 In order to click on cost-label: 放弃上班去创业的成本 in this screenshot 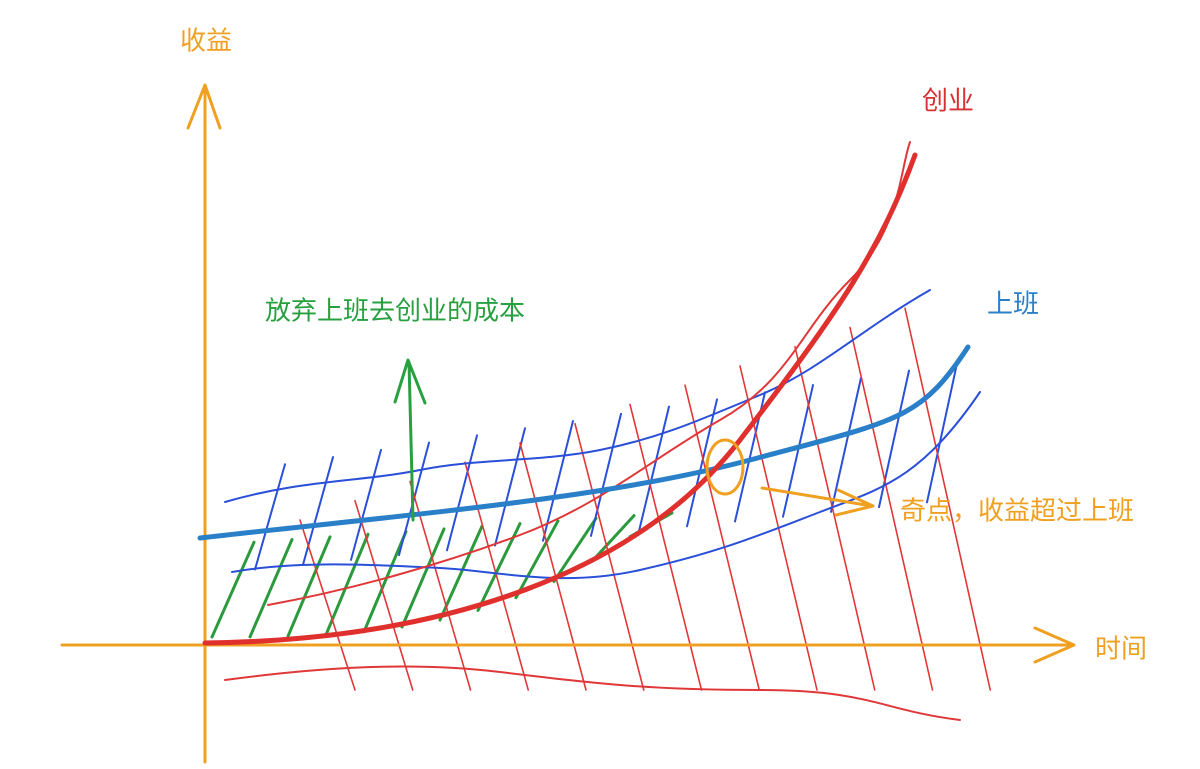, I will do `click(395, 312)`.